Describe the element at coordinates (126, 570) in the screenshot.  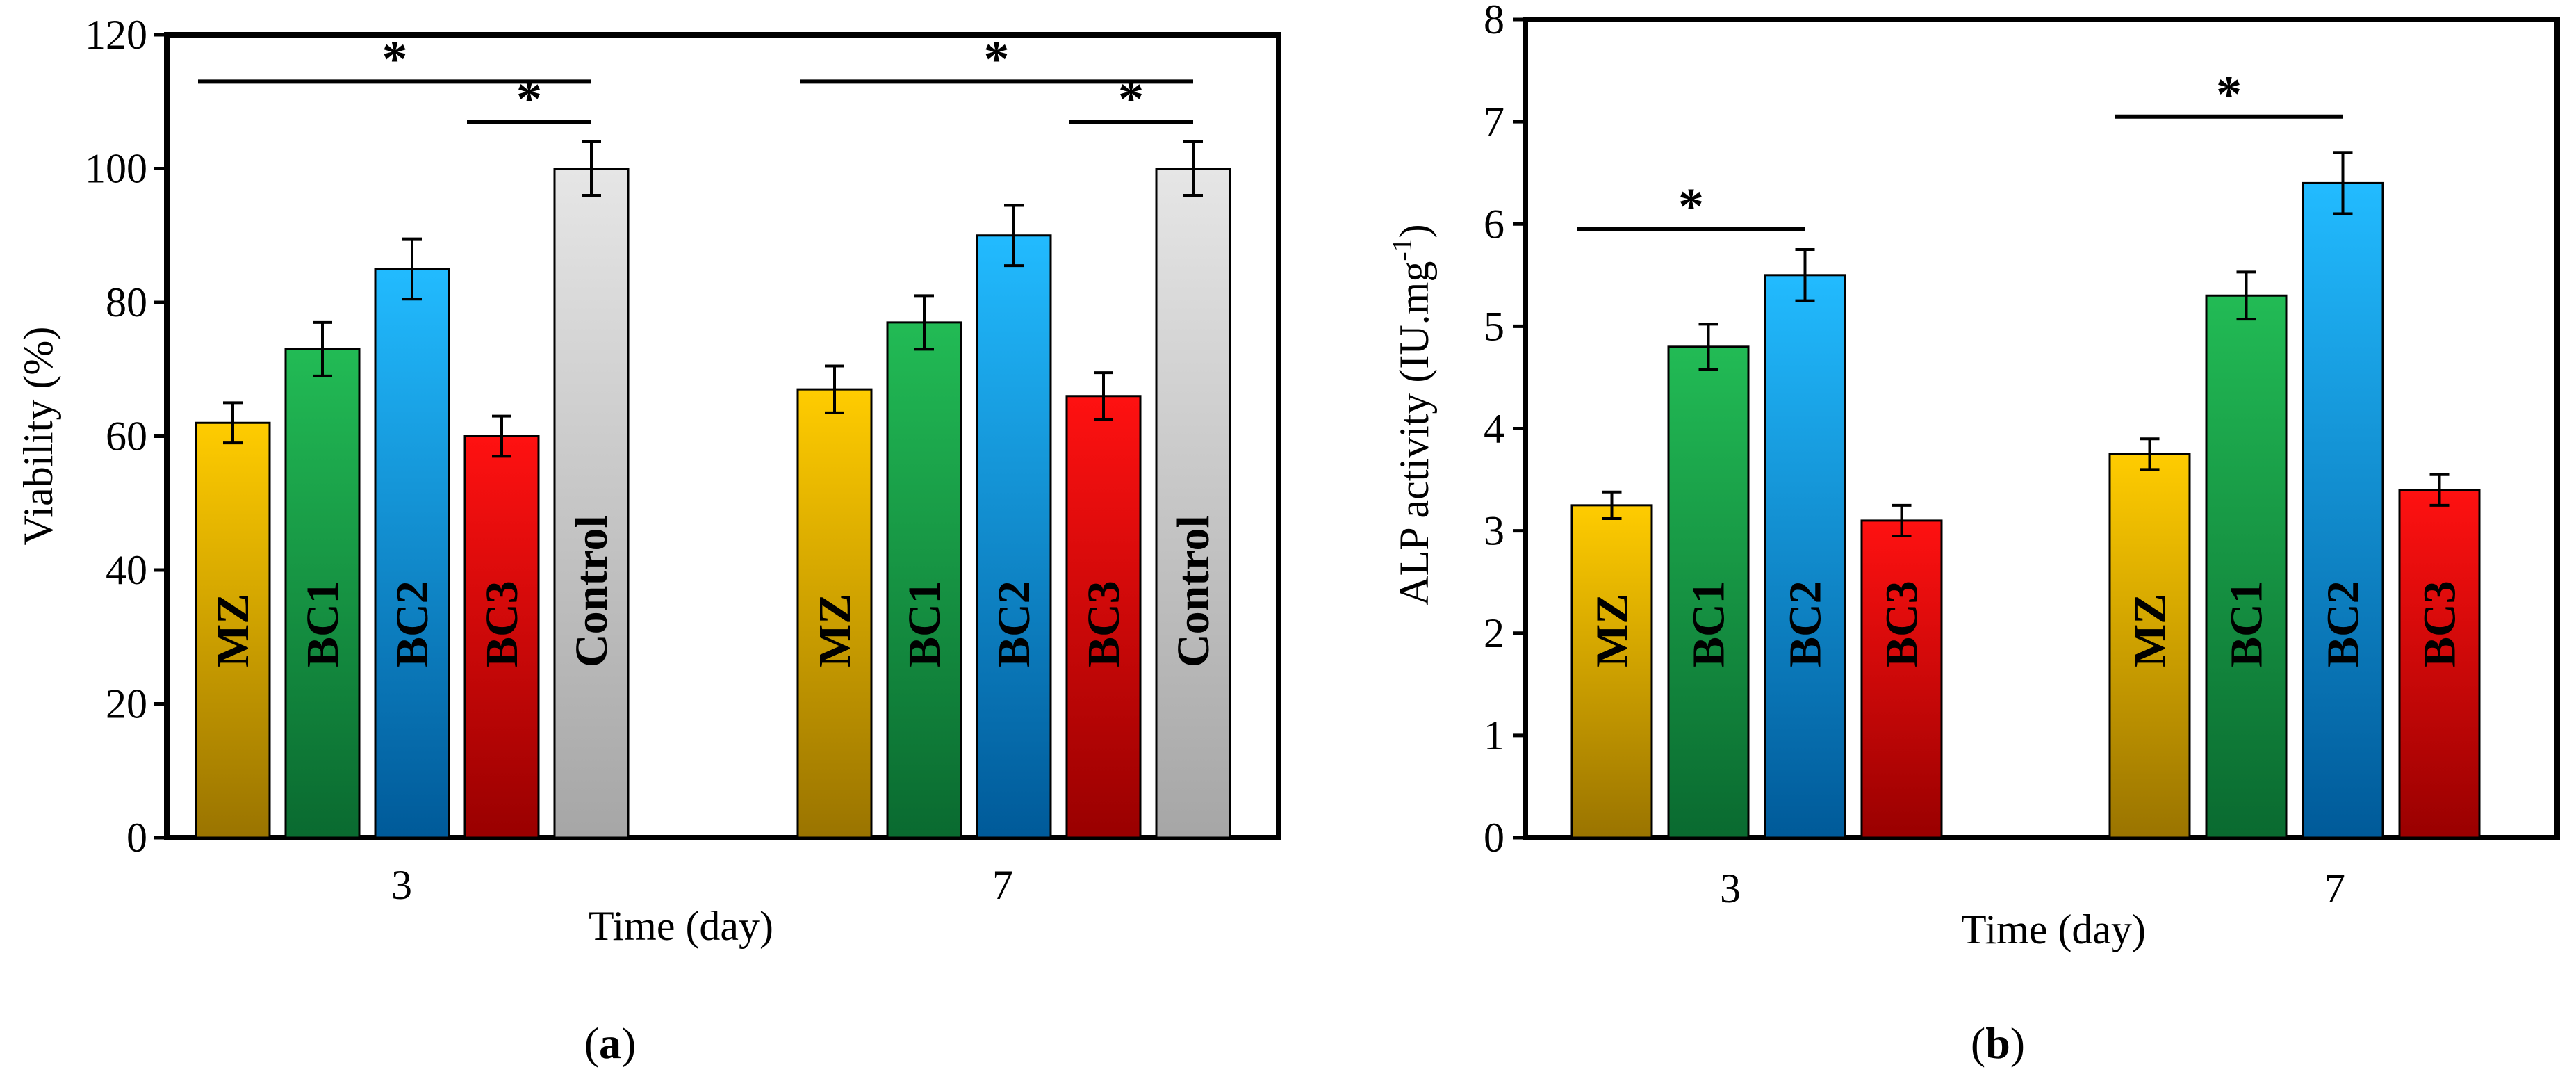
I see `y-tick-label-a-2: 40` at that location.